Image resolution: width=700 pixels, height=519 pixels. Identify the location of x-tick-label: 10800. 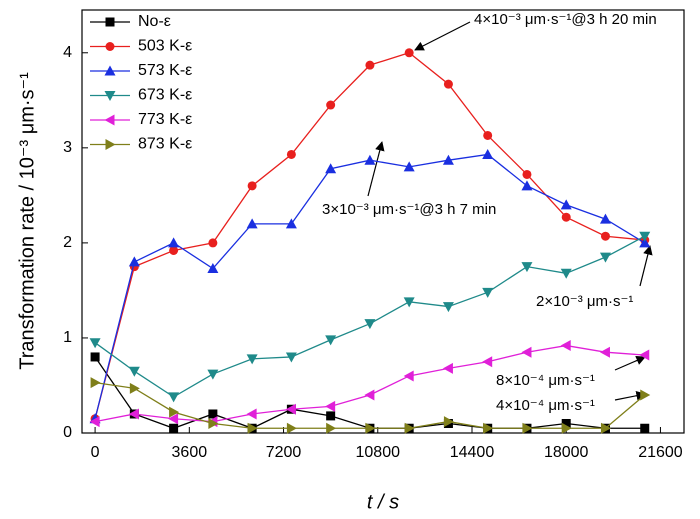
(378, 452).